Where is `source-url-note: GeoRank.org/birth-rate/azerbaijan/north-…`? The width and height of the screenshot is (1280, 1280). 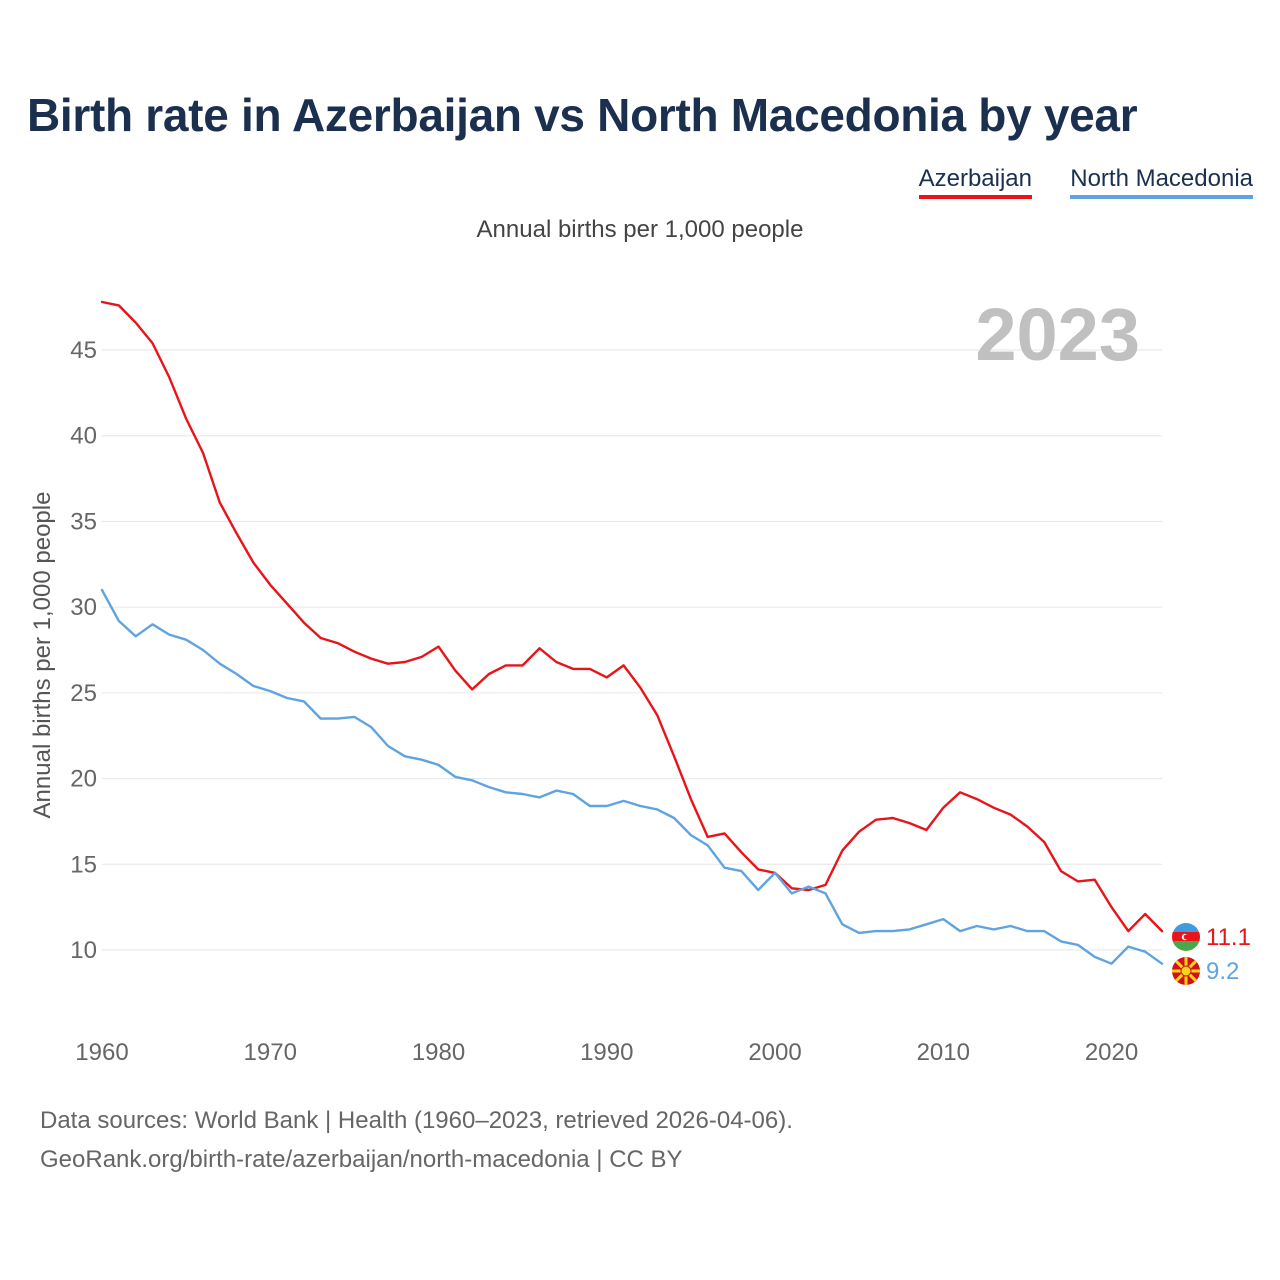
source-url-note: GeoRank.org/birth-rate/azerbaijan/north-… is located at coordinates (361, 1159).